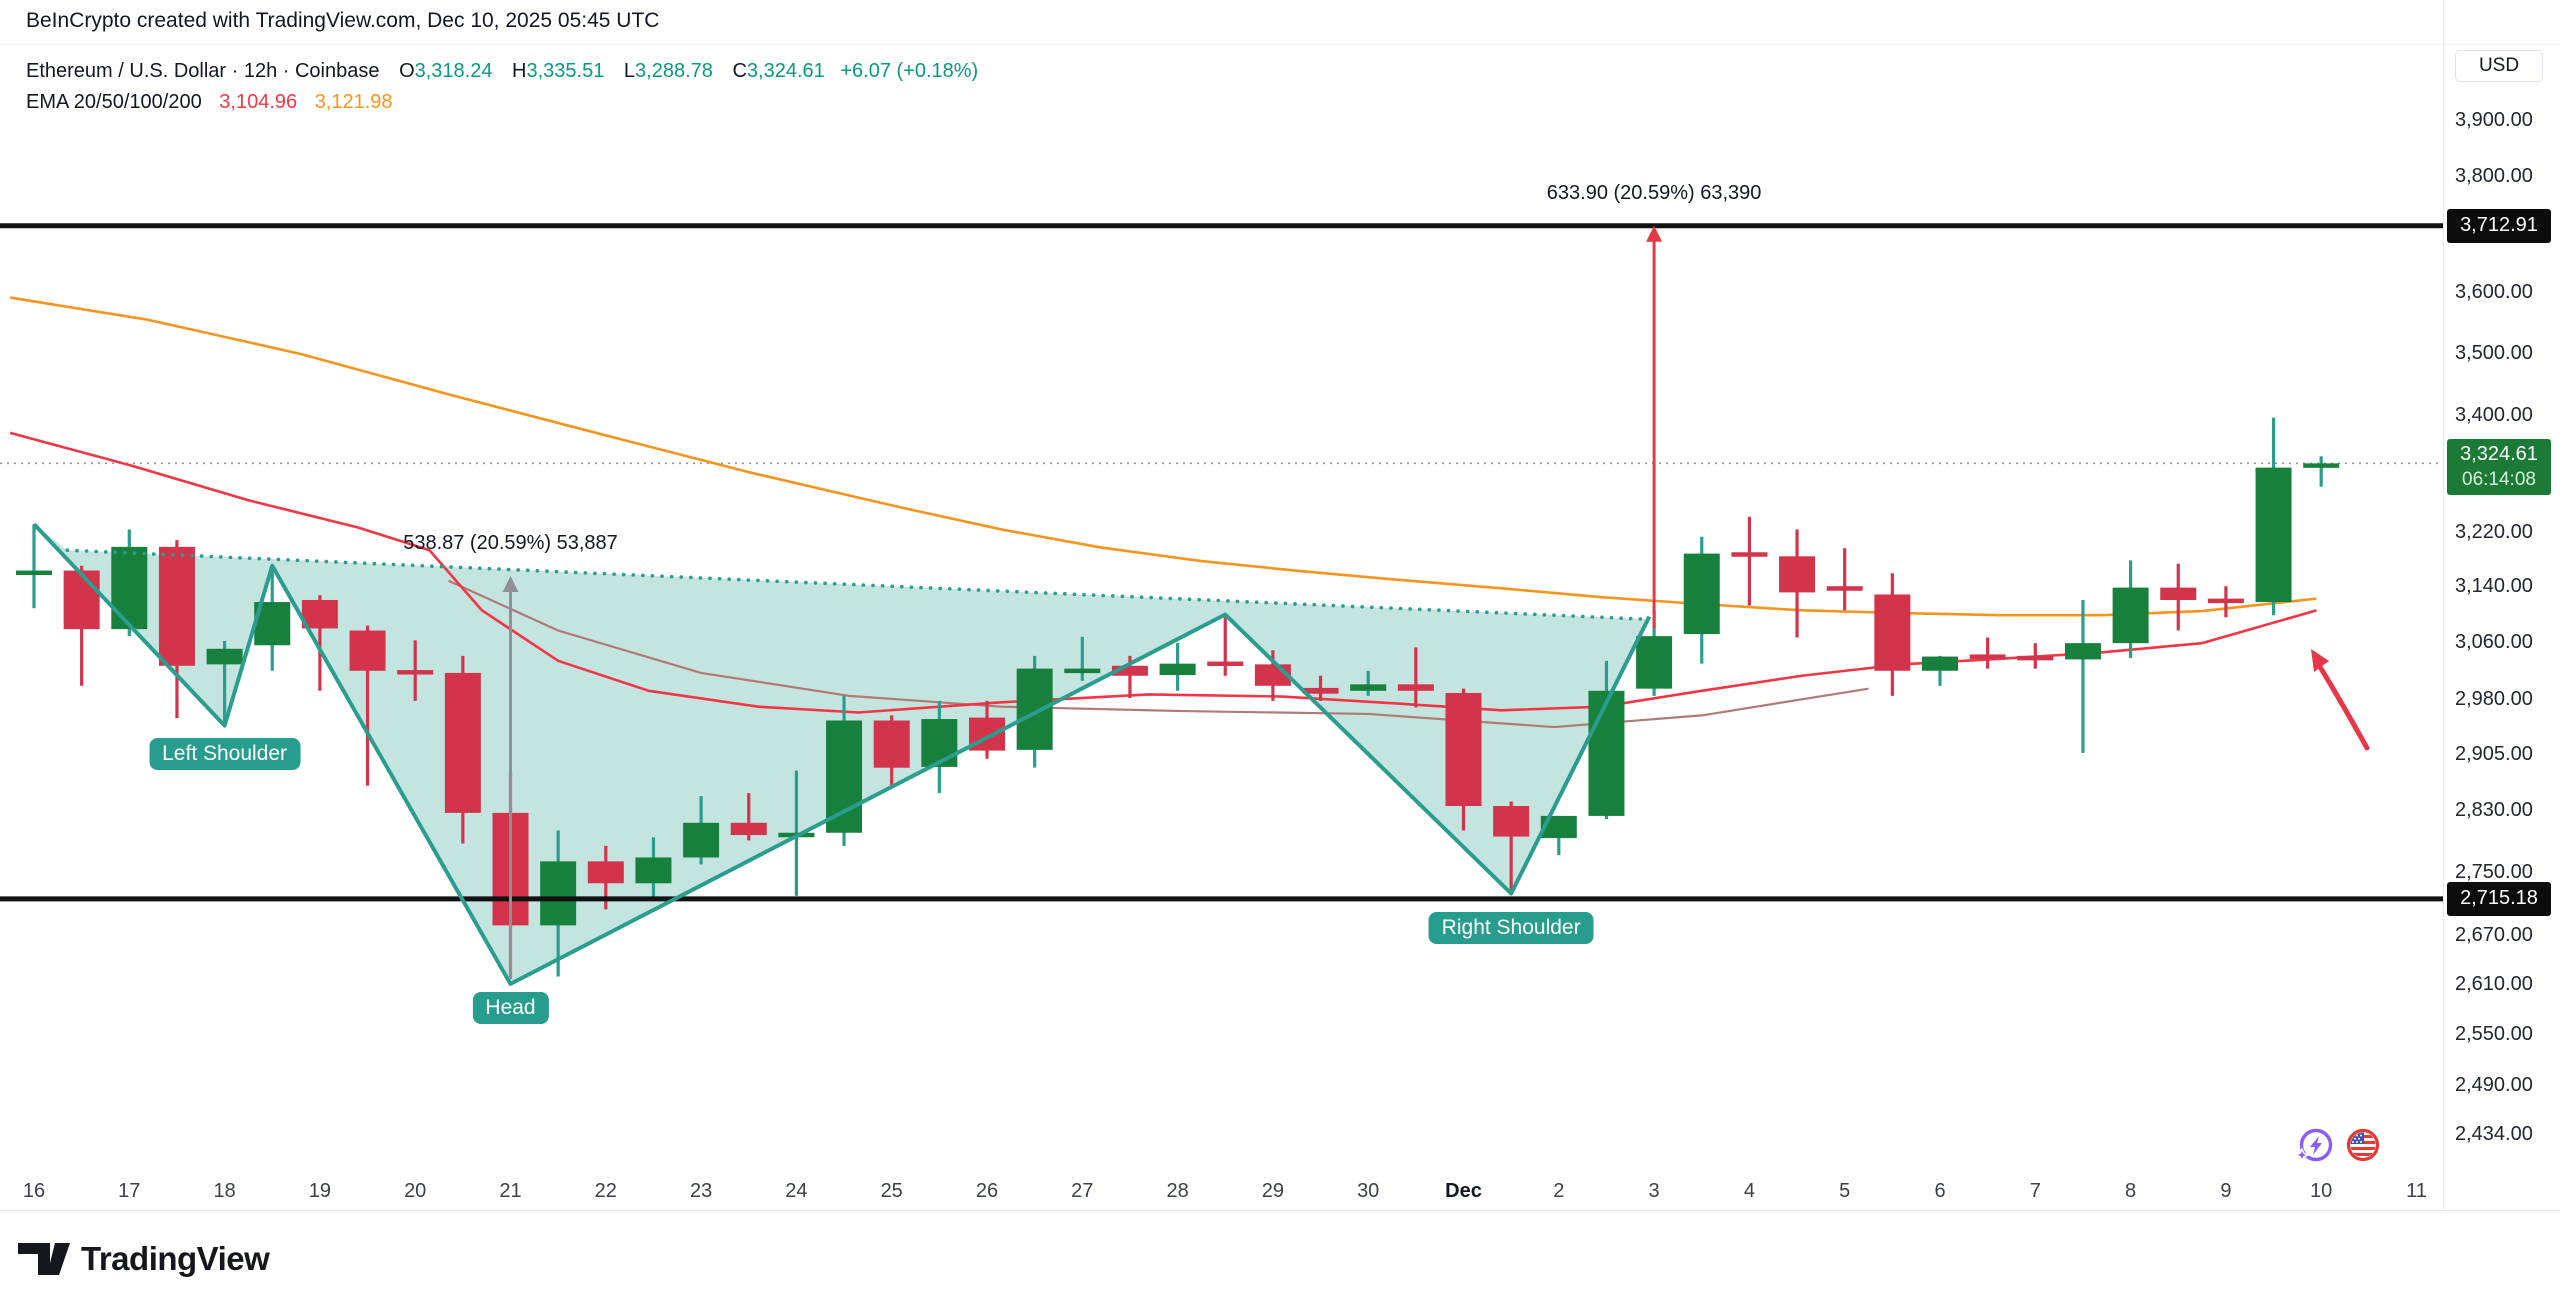 This screenshot has width=2560, height=1309. I want to click on price-tick: 3,900.00, so click(2494, 120).